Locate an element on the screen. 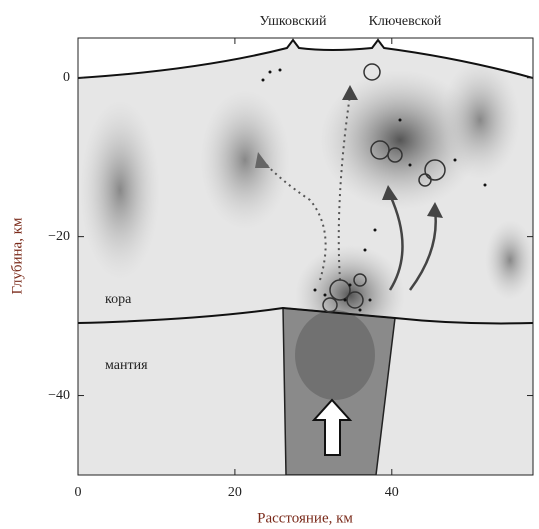 This screenshot has width=539, height=529. x-tick-label: 0 is located at coordinates (78, 492).